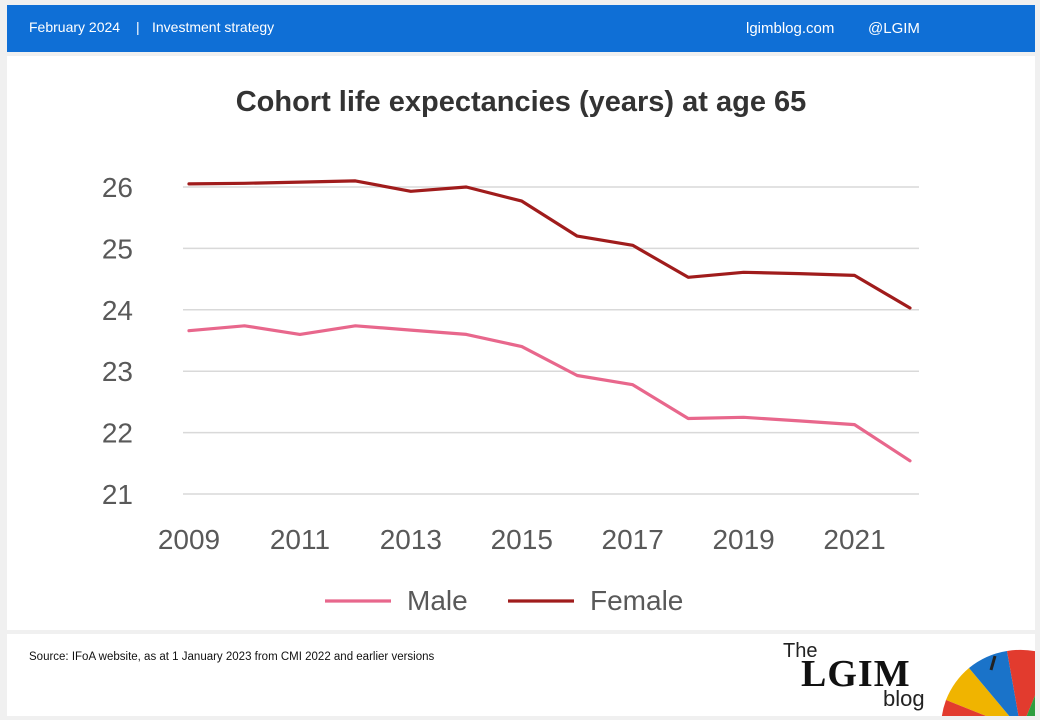 Image resolution: width=1040 pixels, height=720 pixels. Describe the element at coordinates (988, 682) in the screenshot. I see `umbrella-icon` at that location.